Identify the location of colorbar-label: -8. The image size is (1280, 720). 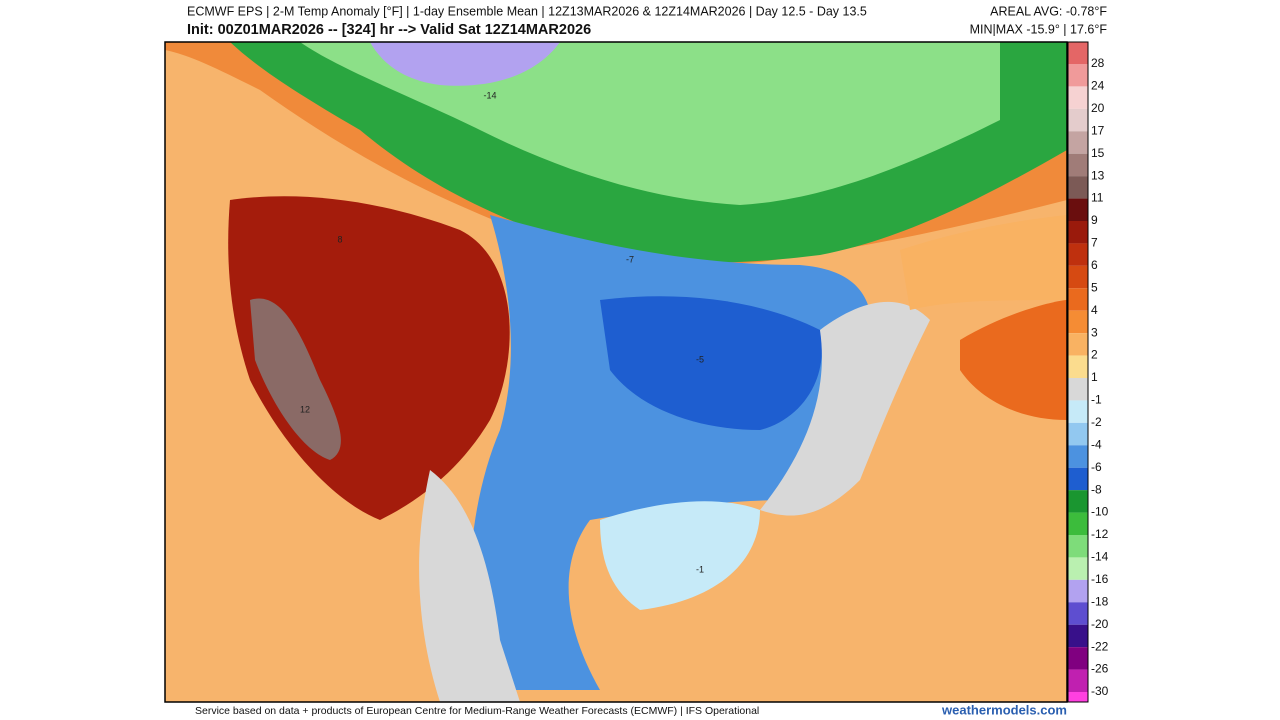
(1096, 489).